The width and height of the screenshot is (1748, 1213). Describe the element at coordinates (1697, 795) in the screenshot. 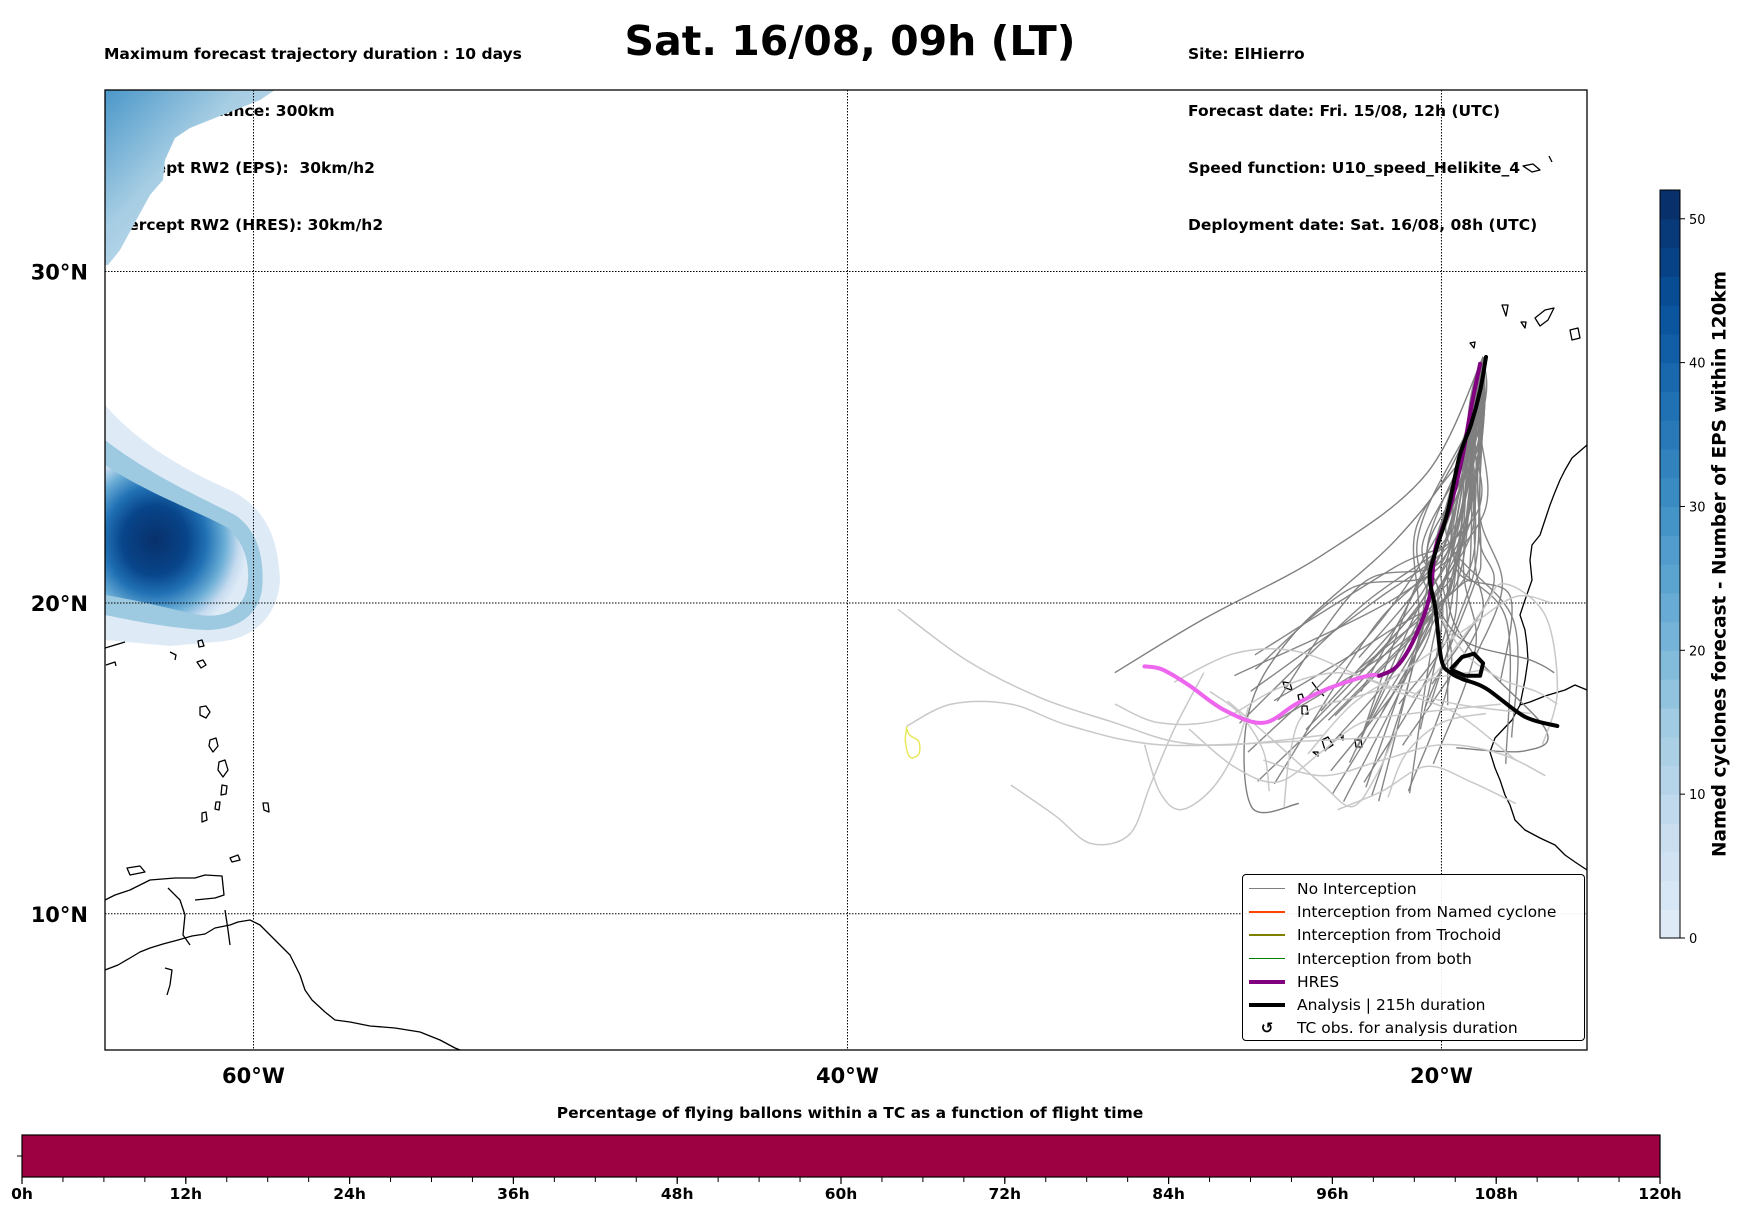

I see `colorbar-tick-label: 10` at that location.